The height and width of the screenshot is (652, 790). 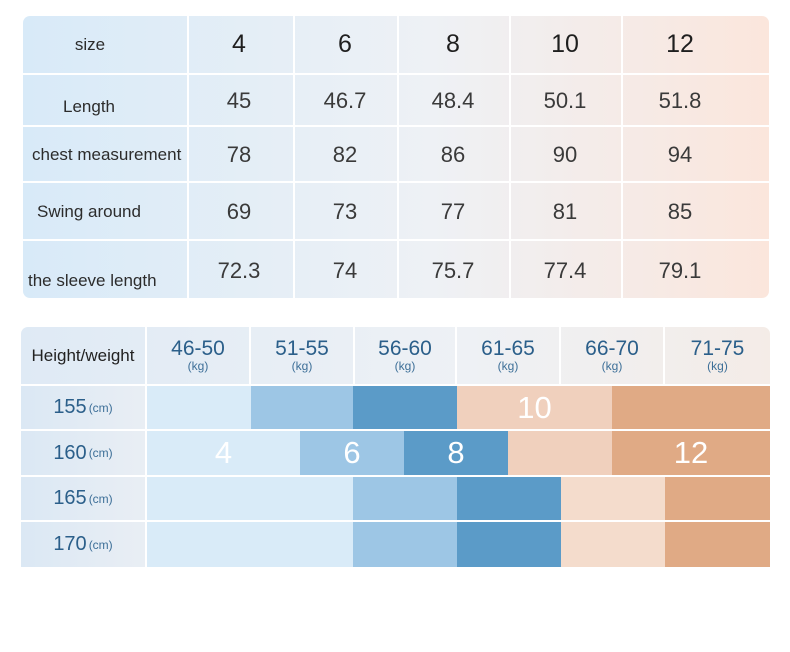 I want to click on weight-range: 71-75, so click(x=717, y=348).